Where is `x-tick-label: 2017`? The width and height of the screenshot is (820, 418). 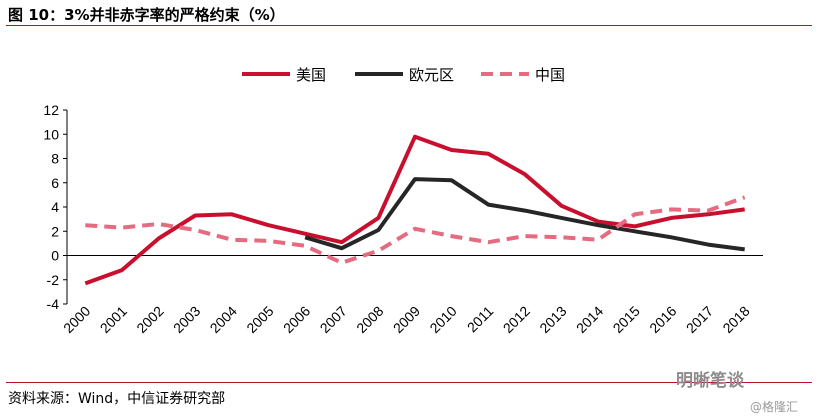 x-tick-label: 2017 is located at coordinates (699, 319).